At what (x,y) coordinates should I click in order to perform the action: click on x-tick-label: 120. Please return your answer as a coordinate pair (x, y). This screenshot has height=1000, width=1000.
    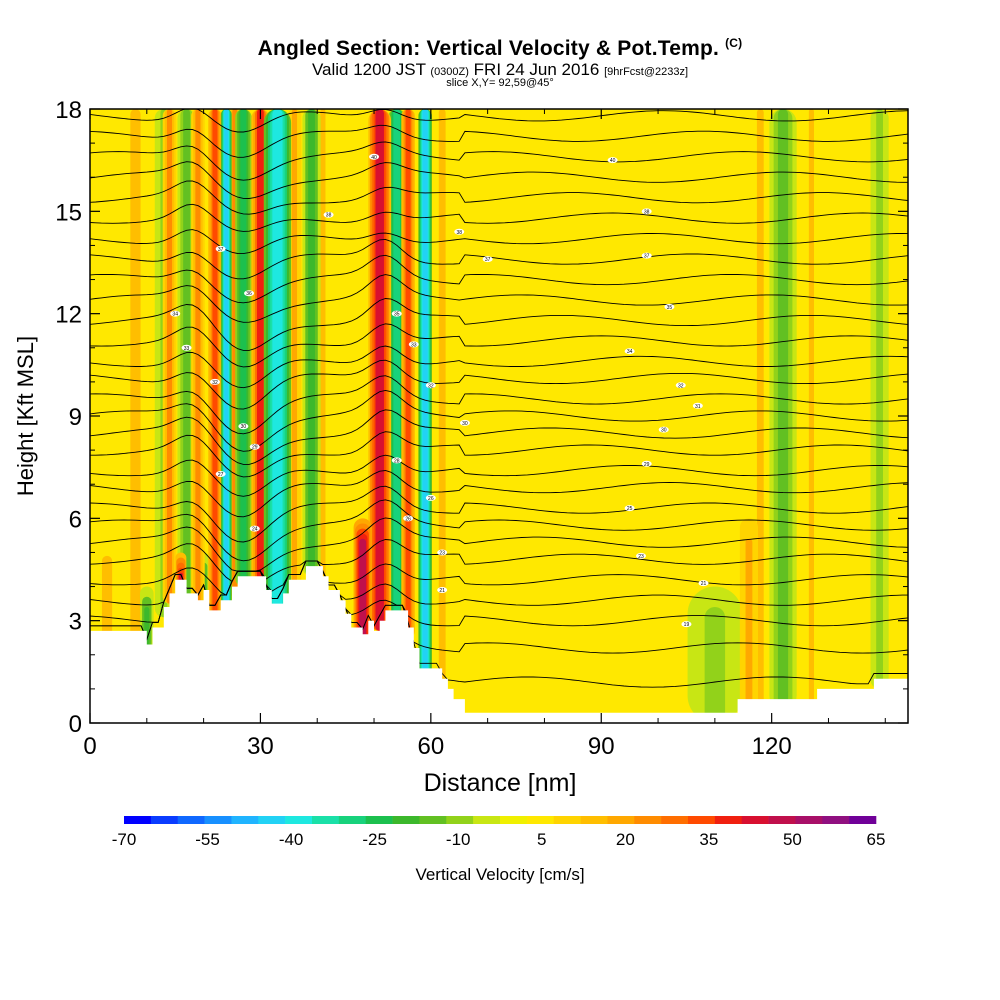
    Looking at the image, I should click on (772, 746).